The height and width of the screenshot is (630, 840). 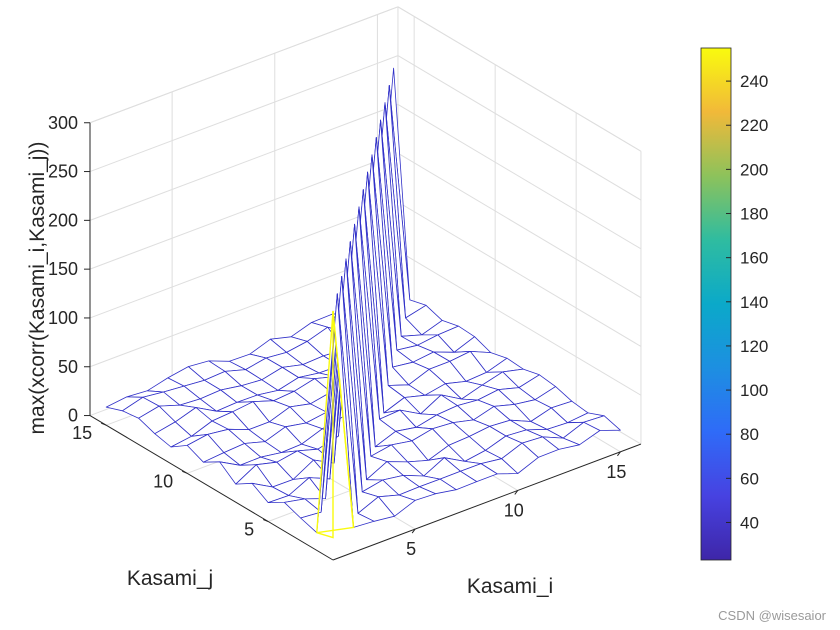 What do you see at coordinates (754, 169) in the screenshot?
I see `colorbar-tick-label: 200` at bounding box center [754, 169].